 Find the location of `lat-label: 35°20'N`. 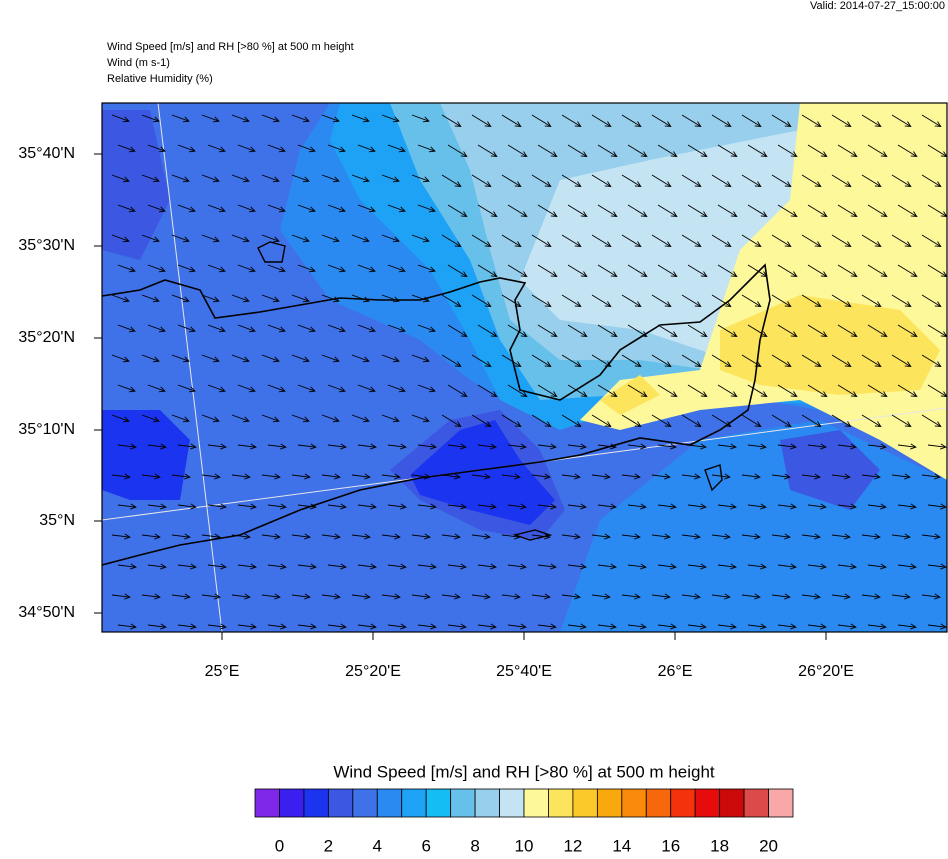

lat-label: 35°20'N is located at coordinates (46, 337).